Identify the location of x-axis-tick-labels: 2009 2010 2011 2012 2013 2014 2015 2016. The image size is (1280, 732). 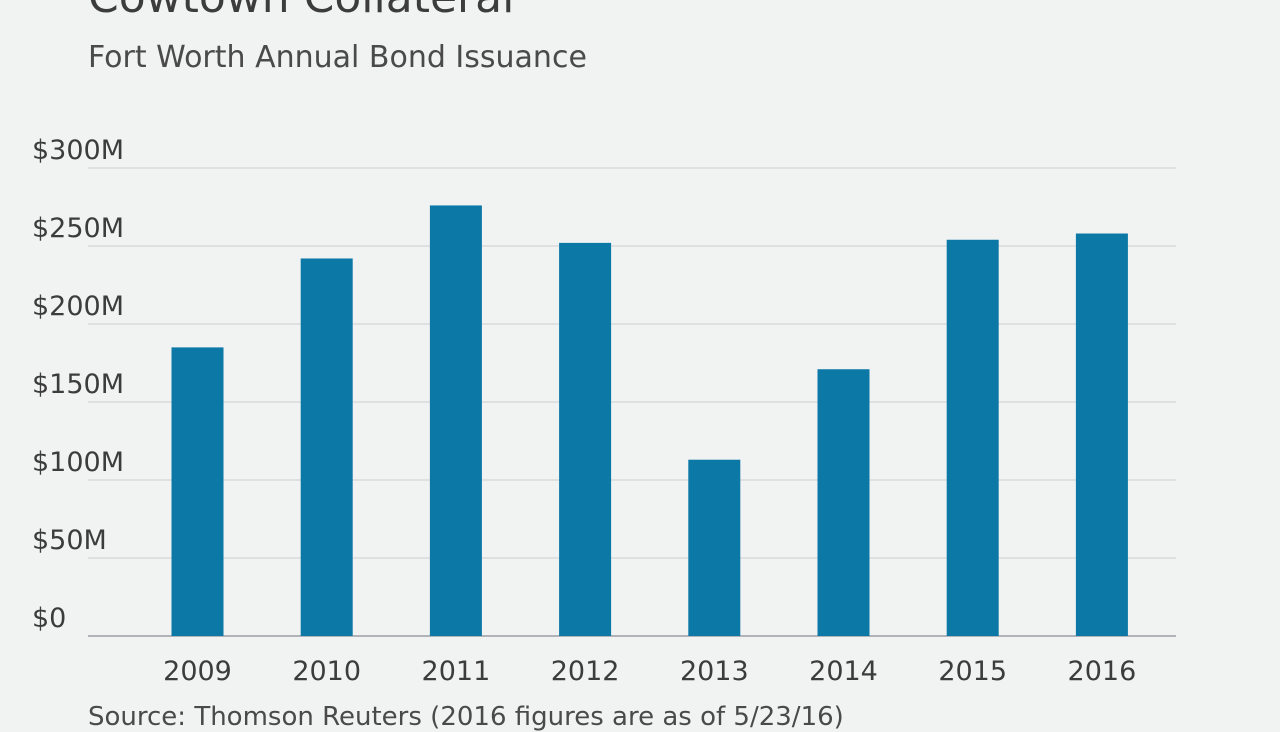
(649, 671).